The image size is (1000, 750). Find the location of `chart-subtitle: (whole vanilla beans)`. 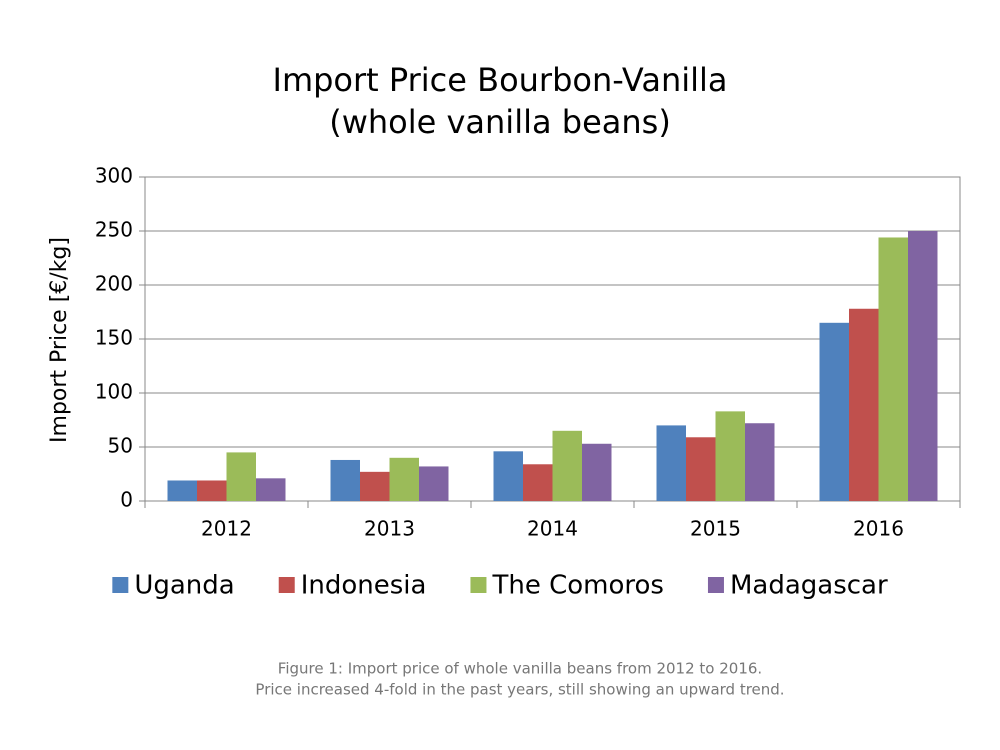

chart-subtitle: (whole vanilla beans) is located at coordinates (500, 122).